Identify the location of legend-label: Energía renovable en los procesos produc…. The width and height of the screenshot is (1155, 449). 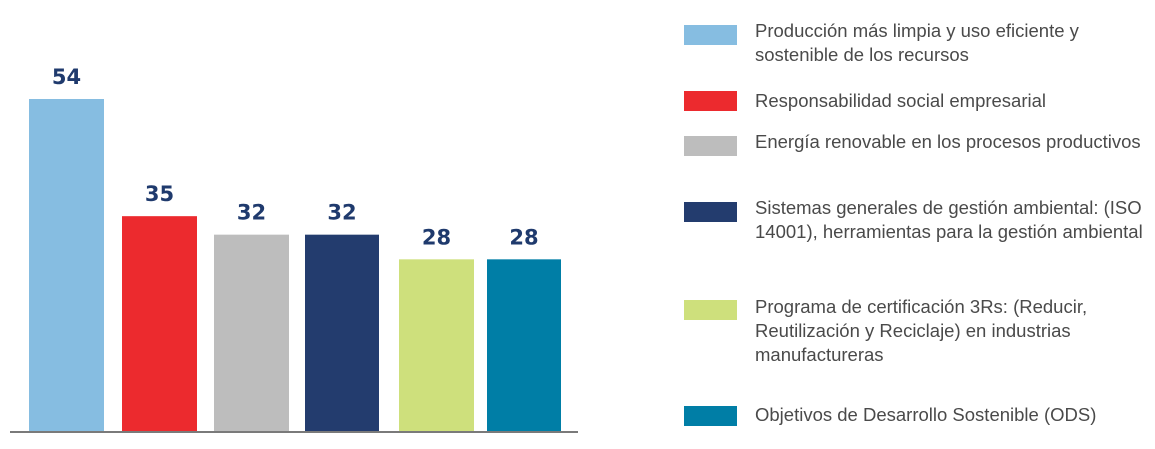
(948, 141).